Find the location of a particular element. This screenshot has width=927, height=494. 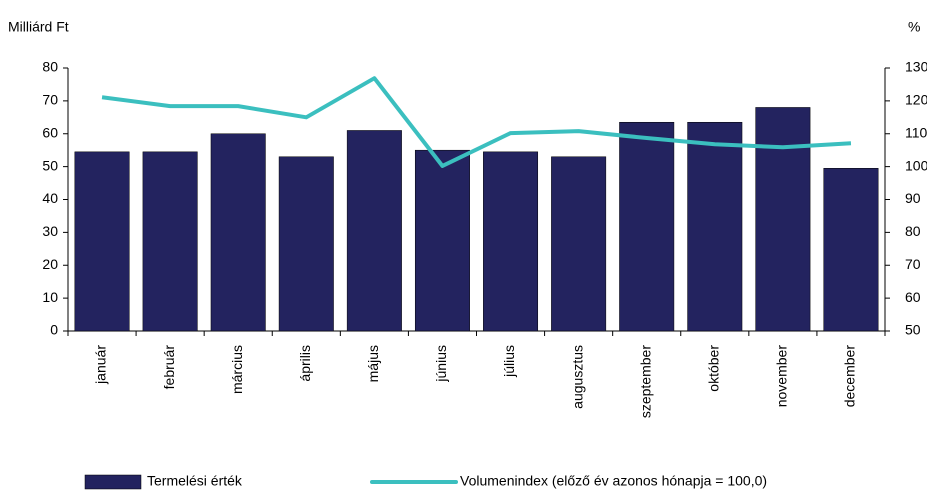

y2-tick-label: 80 is located at coordinates (913, 231).